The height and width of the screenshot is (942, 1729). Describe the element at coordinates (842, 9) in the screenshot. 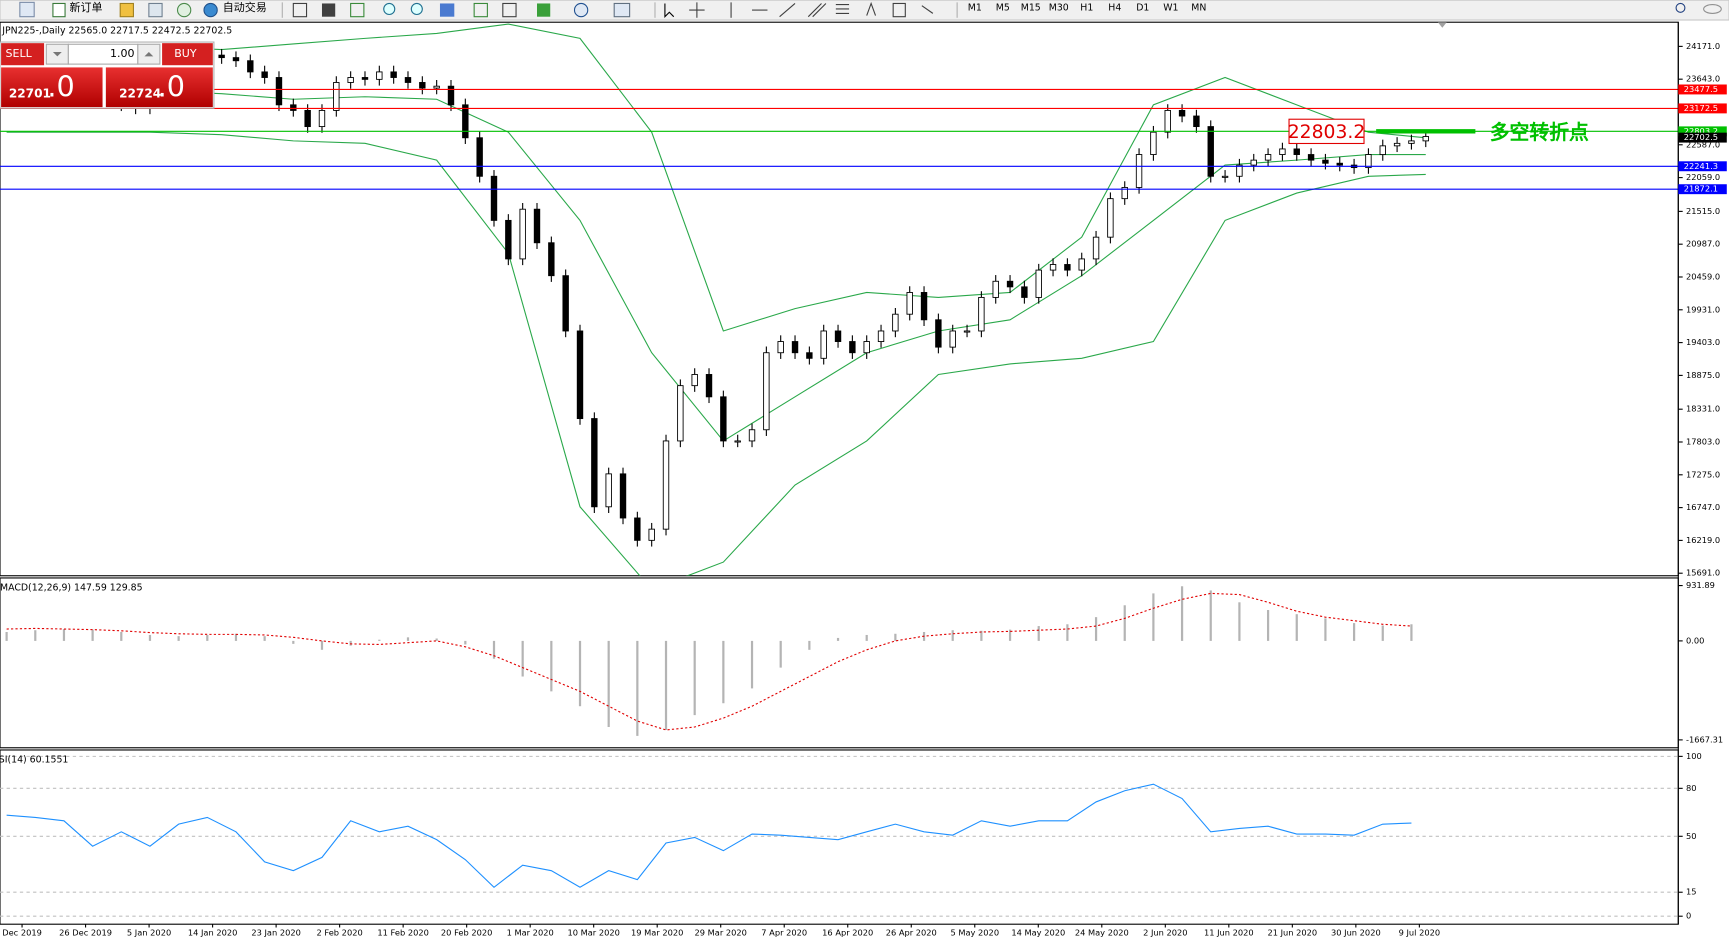

I see `fibo-icon` at that location.